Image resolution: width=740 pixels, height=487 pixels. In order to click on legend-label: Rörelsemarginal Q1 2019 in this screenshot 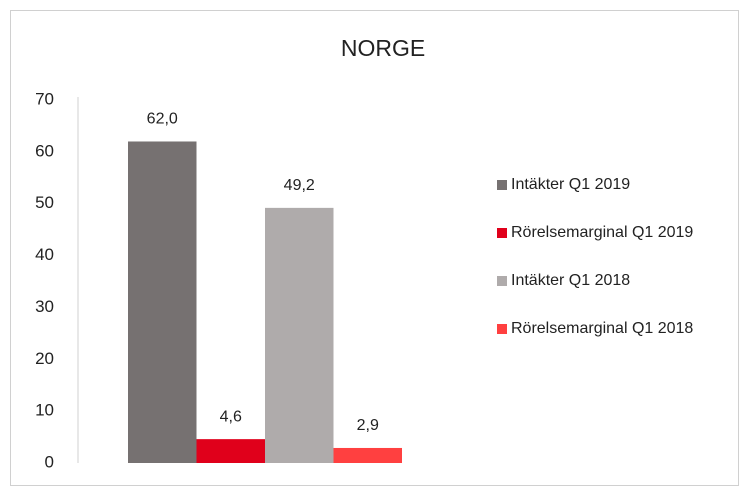, I will do `click(602, 232)`.